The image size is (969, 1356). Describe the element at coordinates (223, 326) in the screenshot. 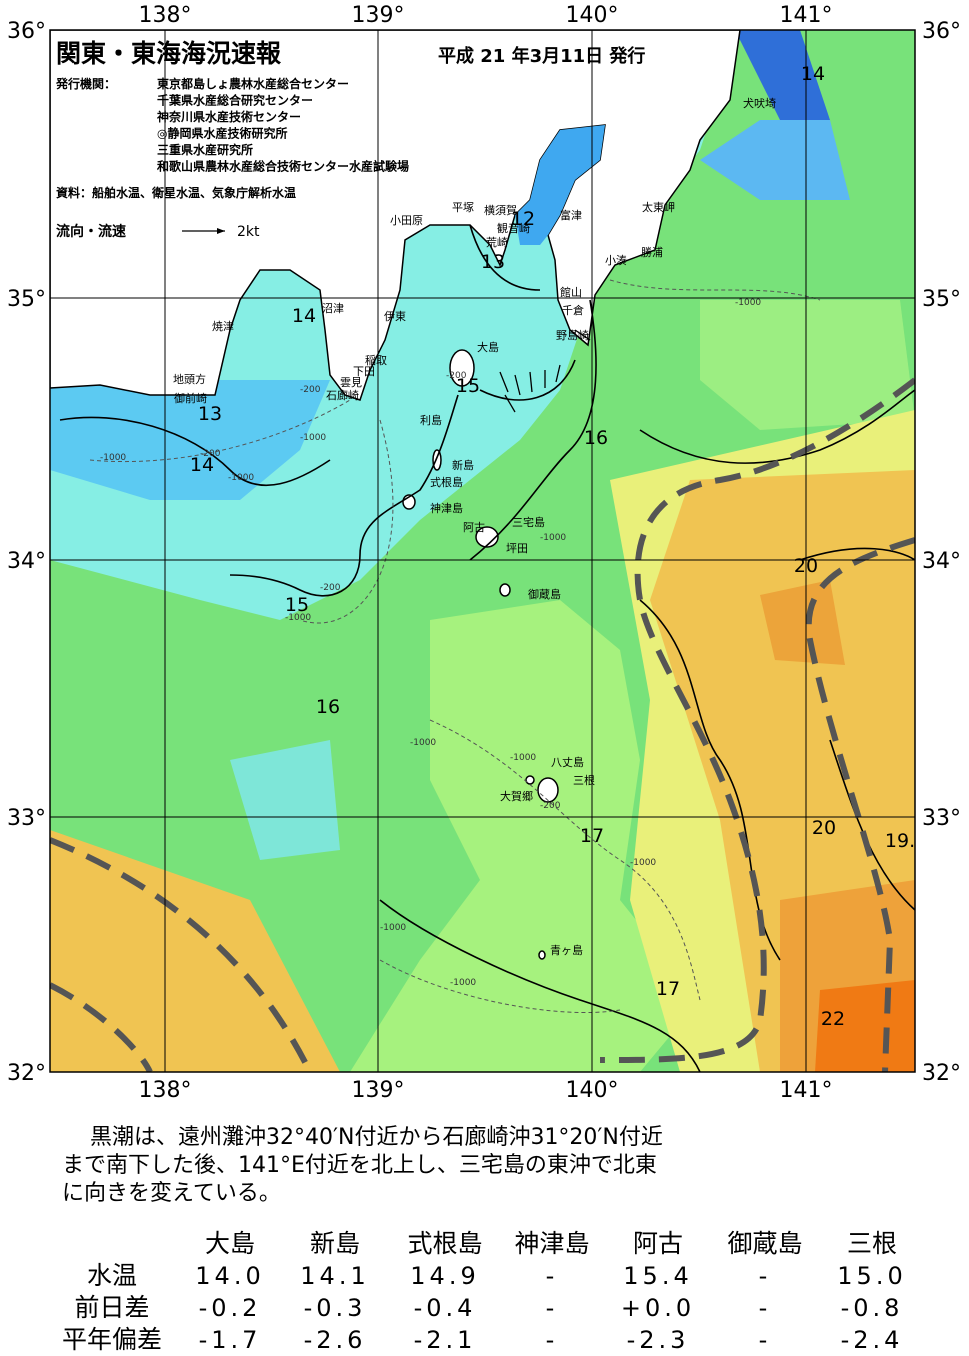

I see `place-label: 焼津` at that location.